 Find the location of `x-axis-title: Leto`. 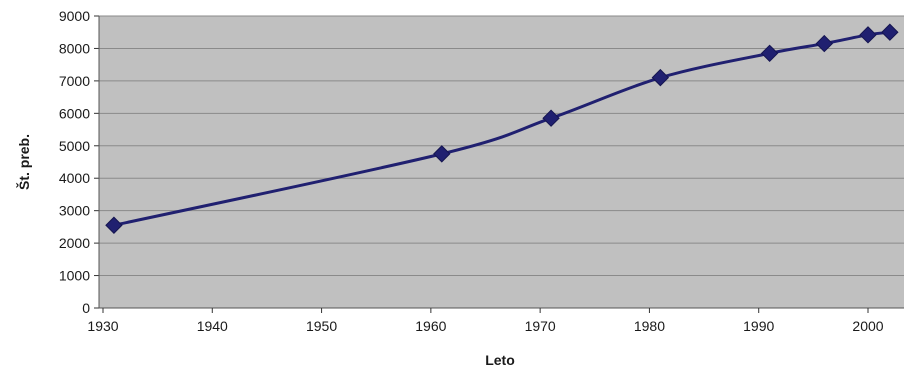

x-axis-title: Leto is located at coordinates (500, 360).